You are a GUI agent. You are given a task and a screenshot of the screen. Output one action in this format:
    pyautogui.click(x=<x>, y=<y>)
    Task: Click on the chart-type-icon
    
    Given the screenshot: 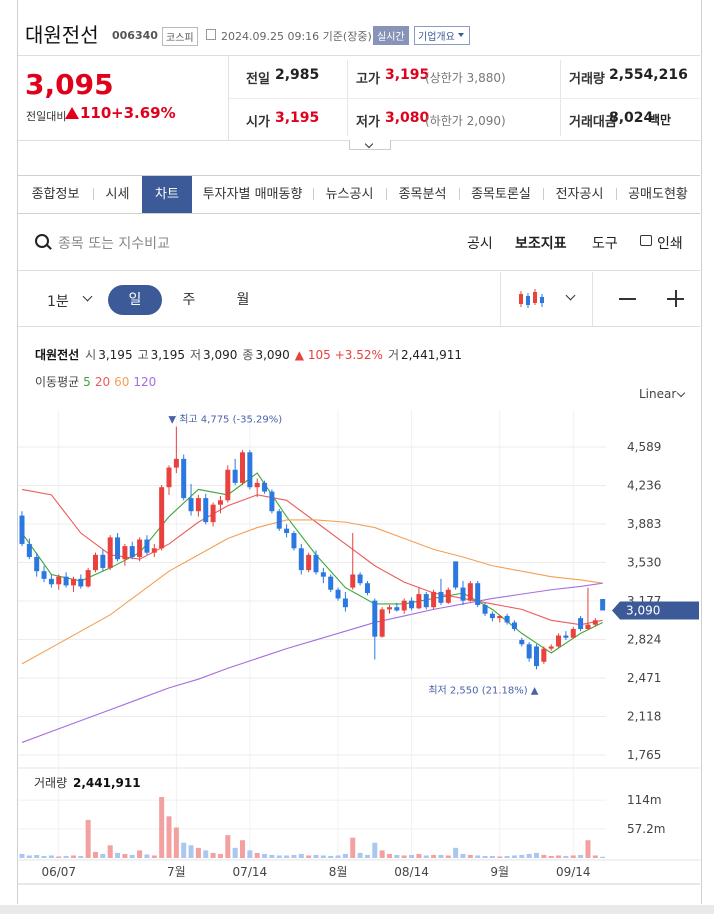 What is the action you would take?
    pyautogui.click(x=532, y=299)
    